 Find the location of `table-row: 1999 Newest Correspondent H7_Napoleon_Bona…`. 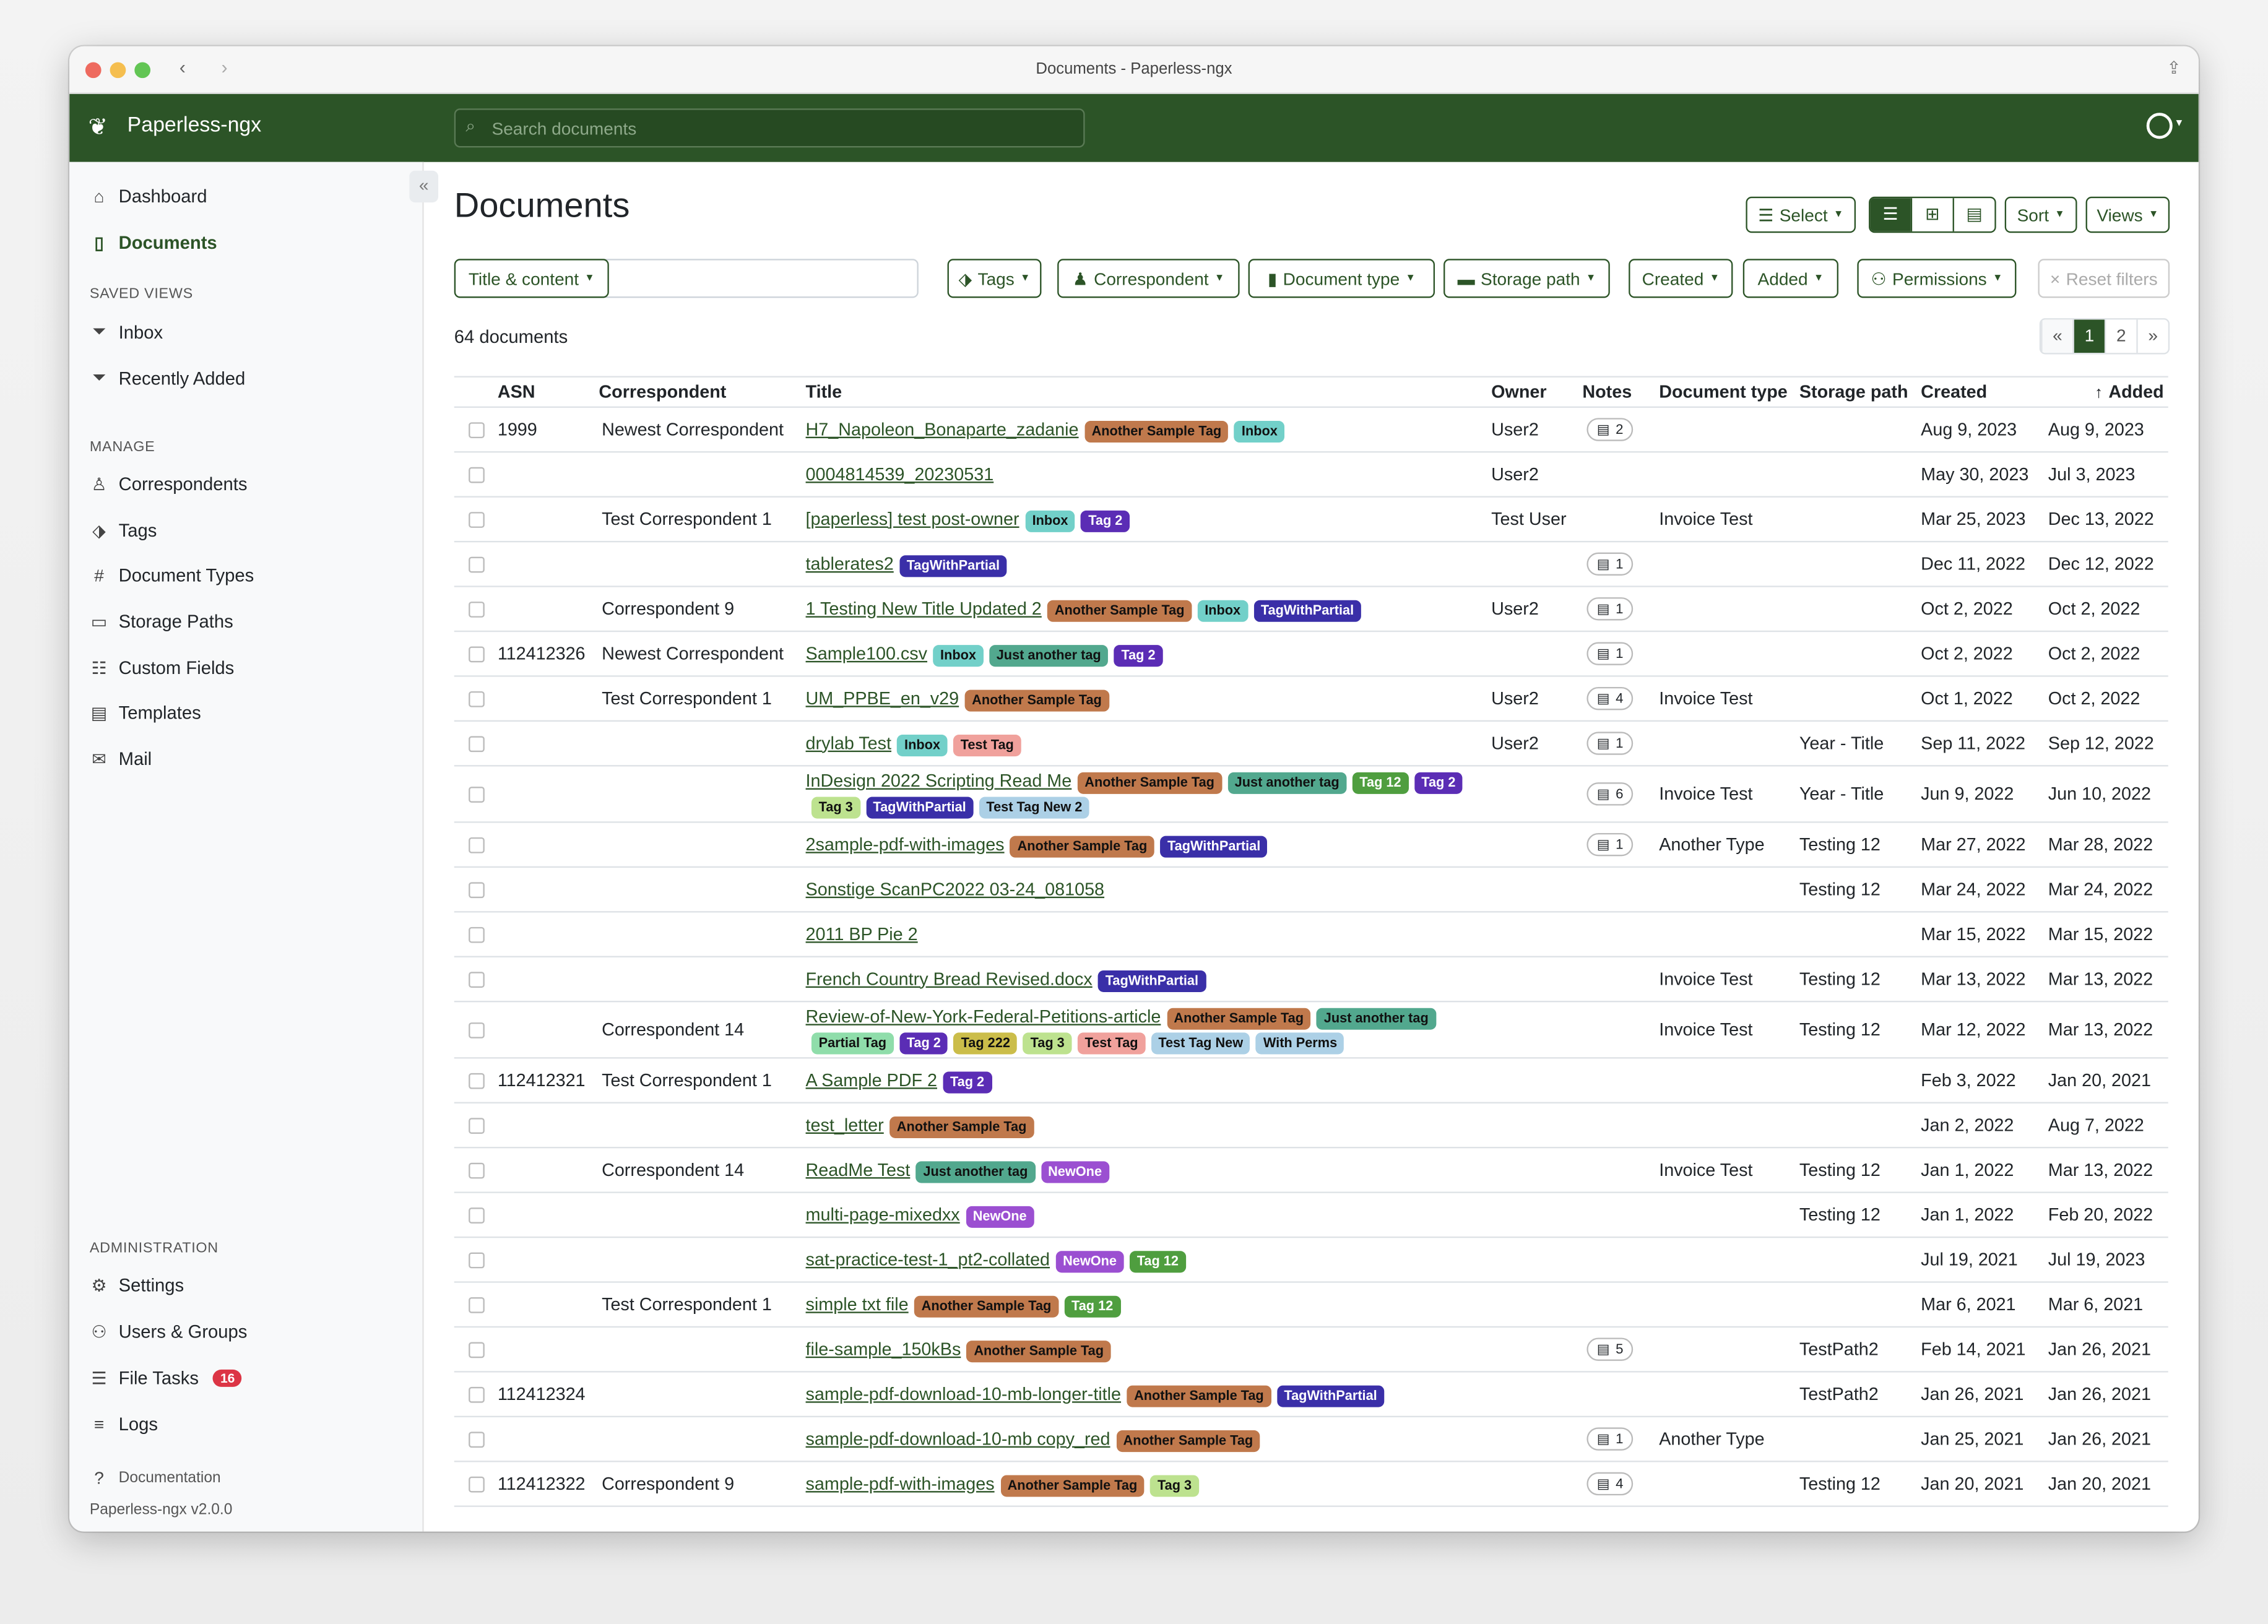

table-row: 1999 Newest Correspondent H7_Napoleon_Bona… is located at coordinates (1311, 430).